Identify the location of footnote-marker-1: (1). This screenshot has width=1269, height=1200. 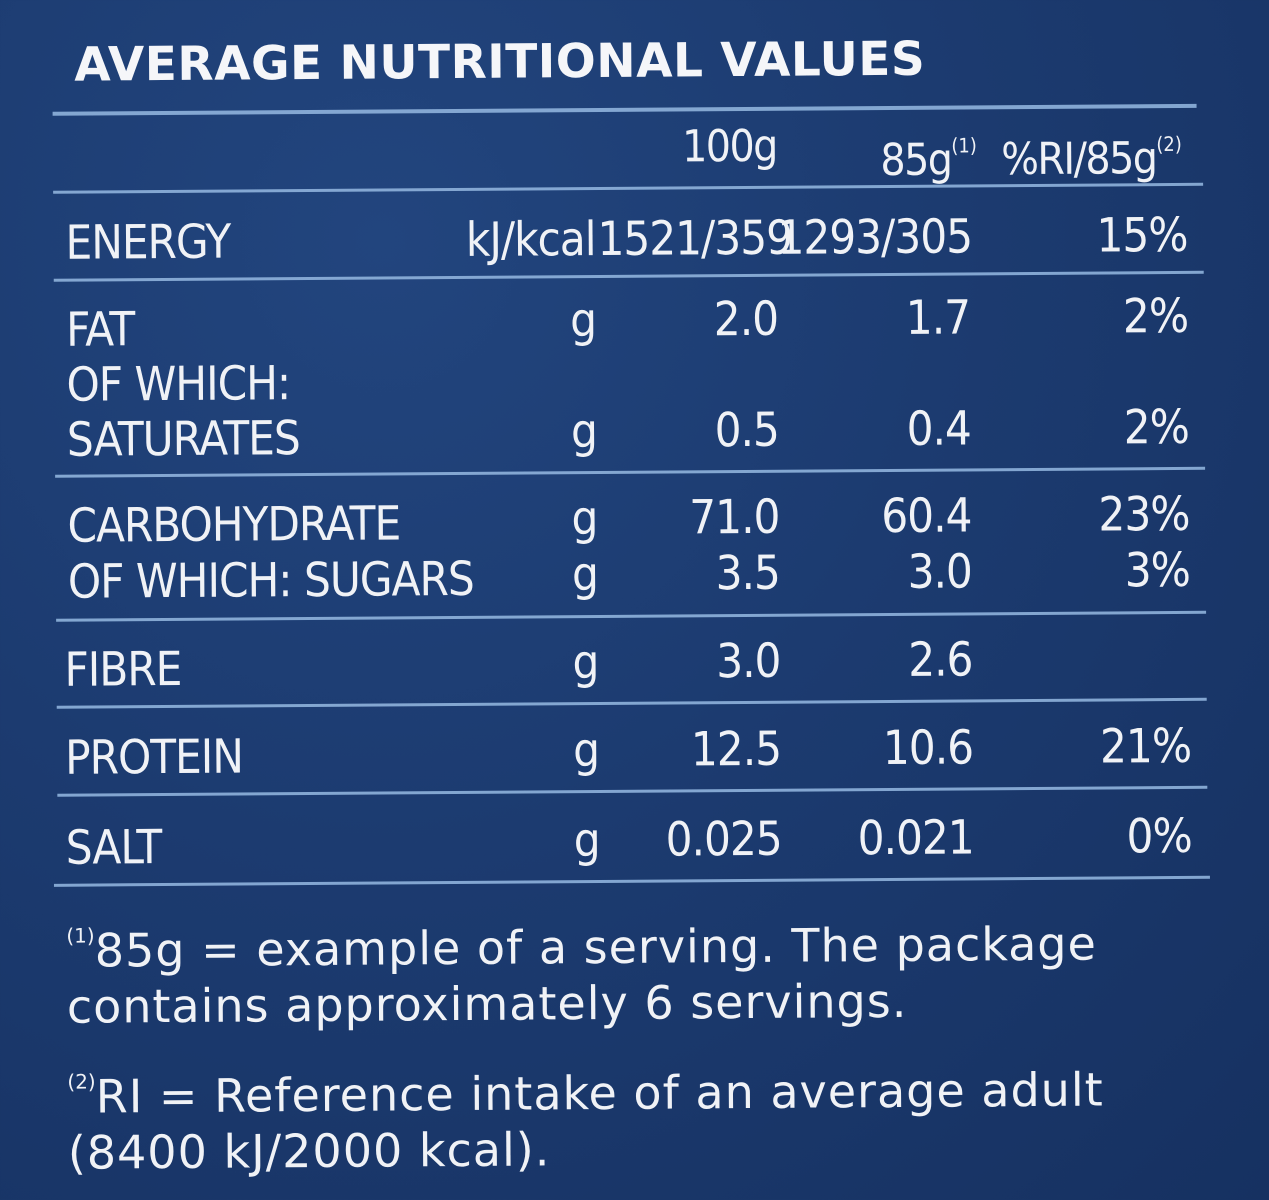
(964, 145).